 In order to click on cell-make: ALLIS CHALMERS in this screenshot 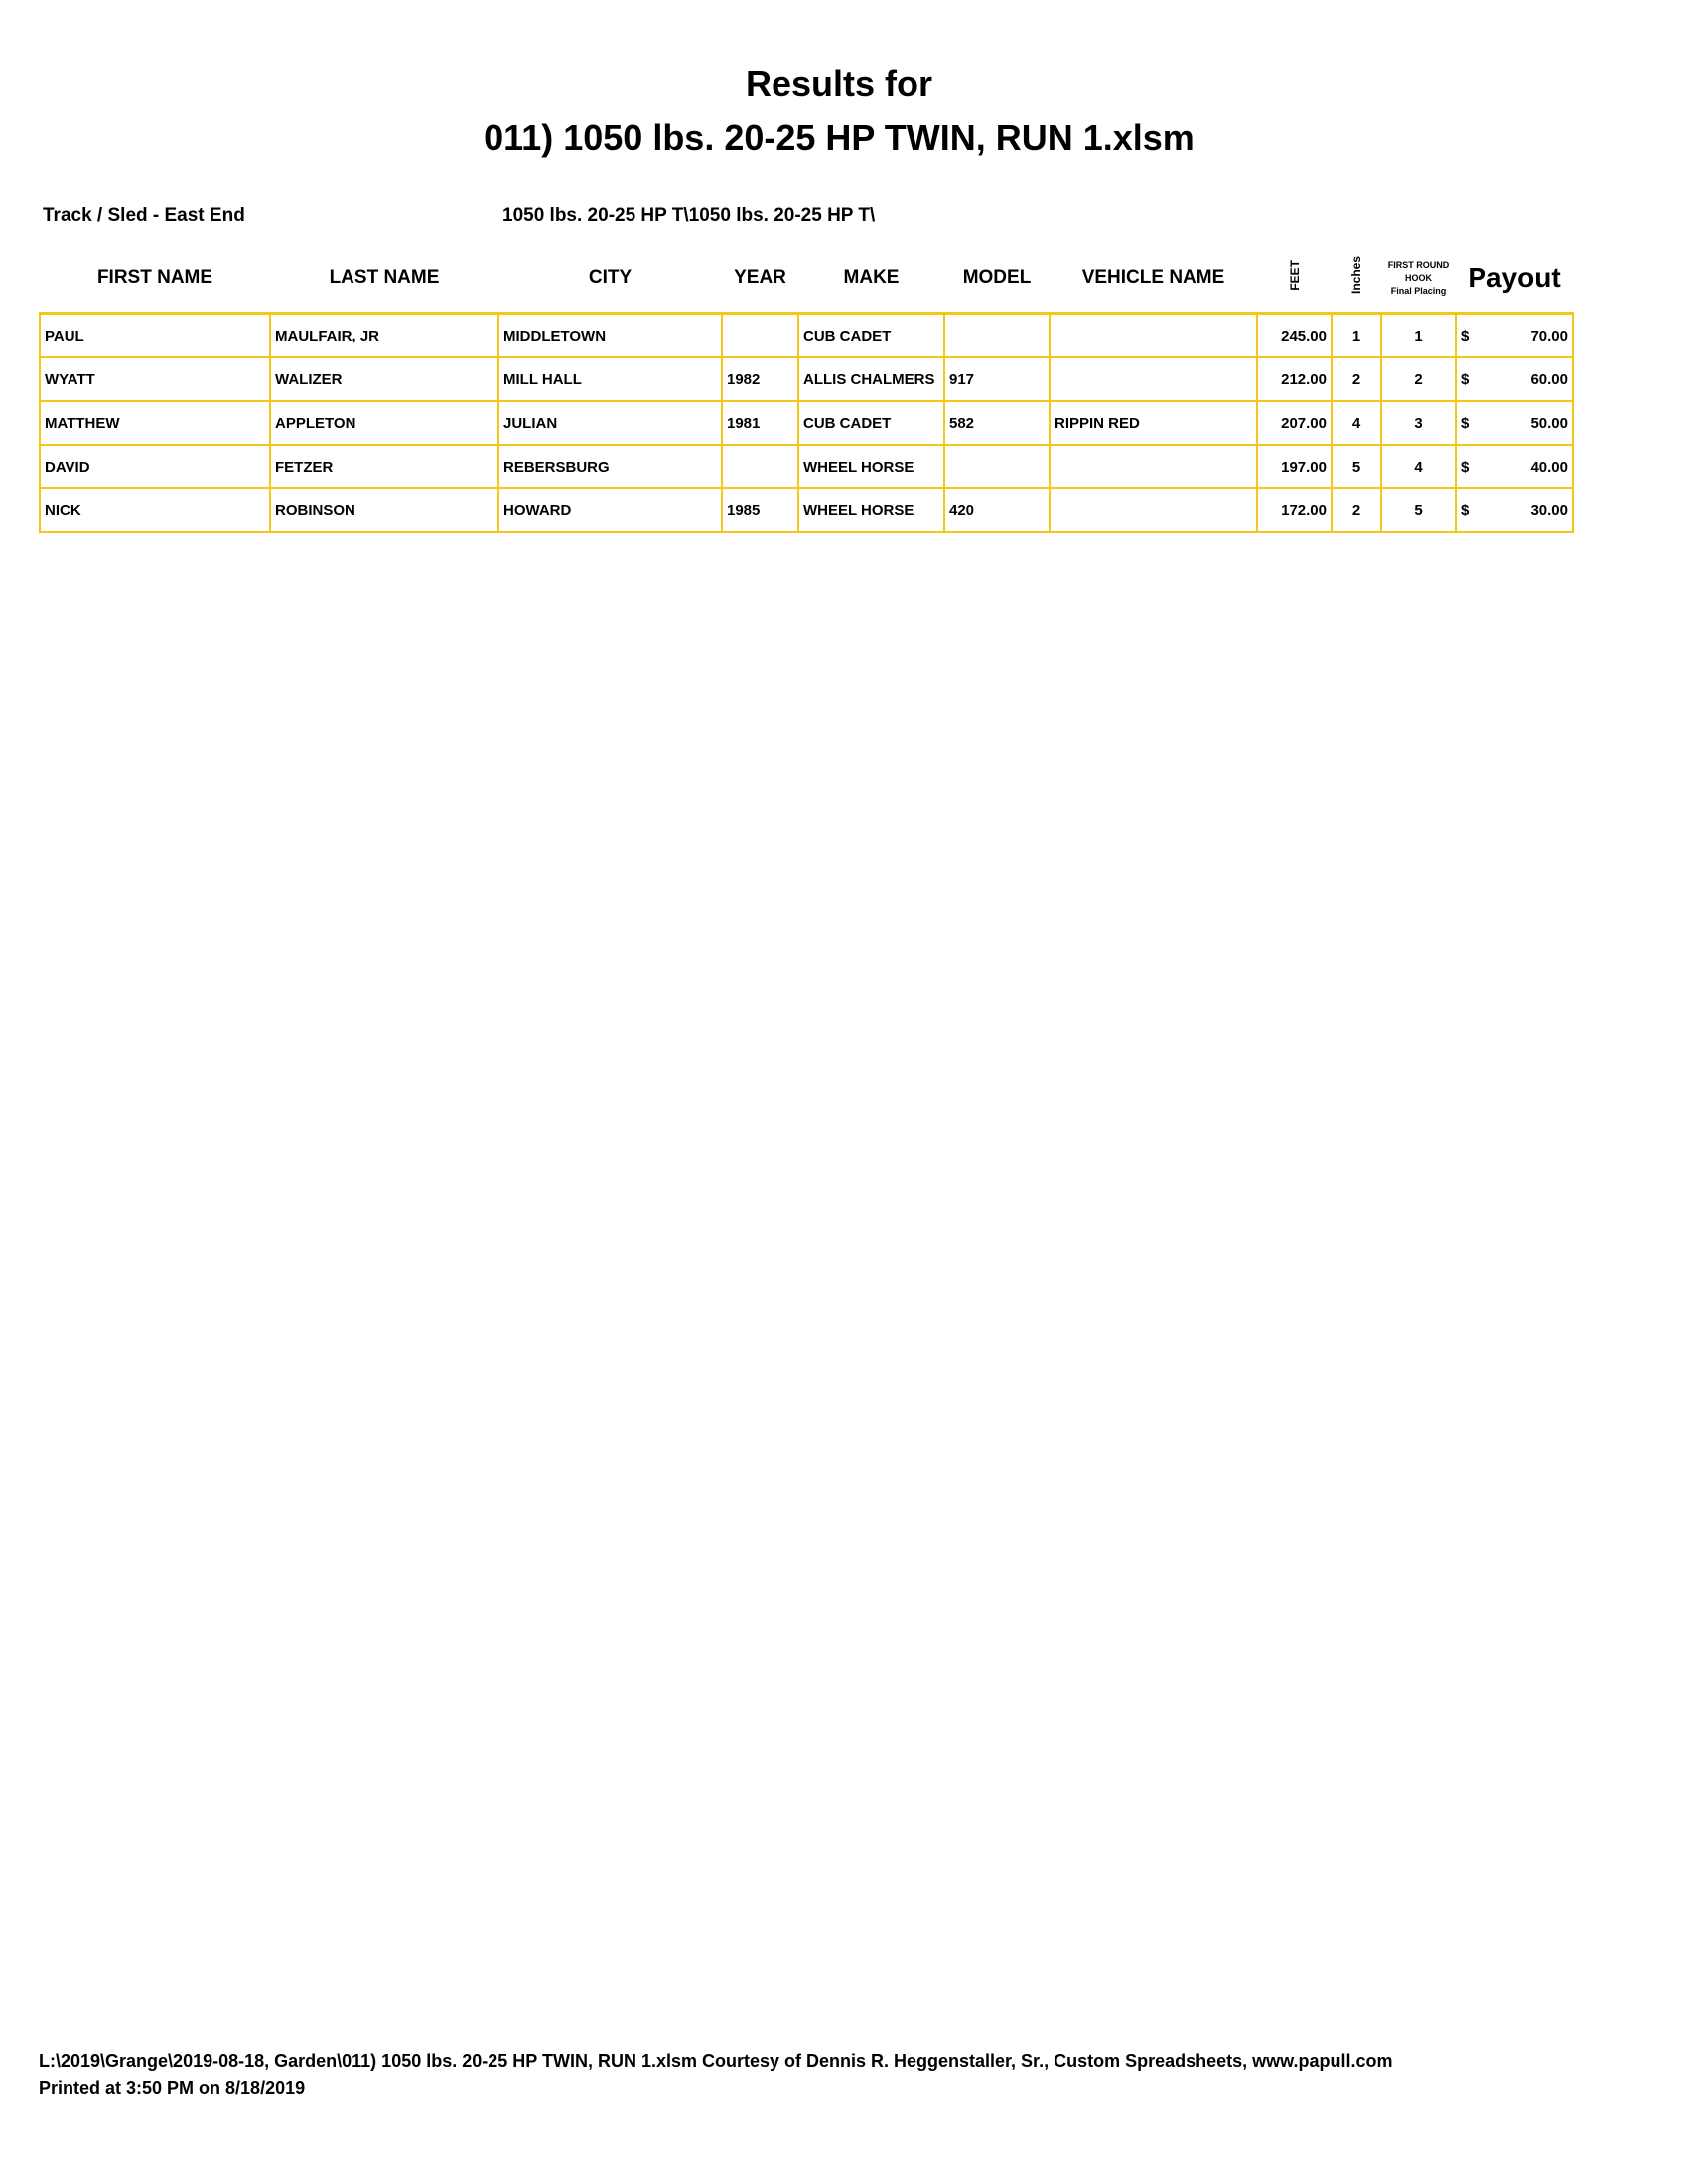, I will do `click(871, 379)`.